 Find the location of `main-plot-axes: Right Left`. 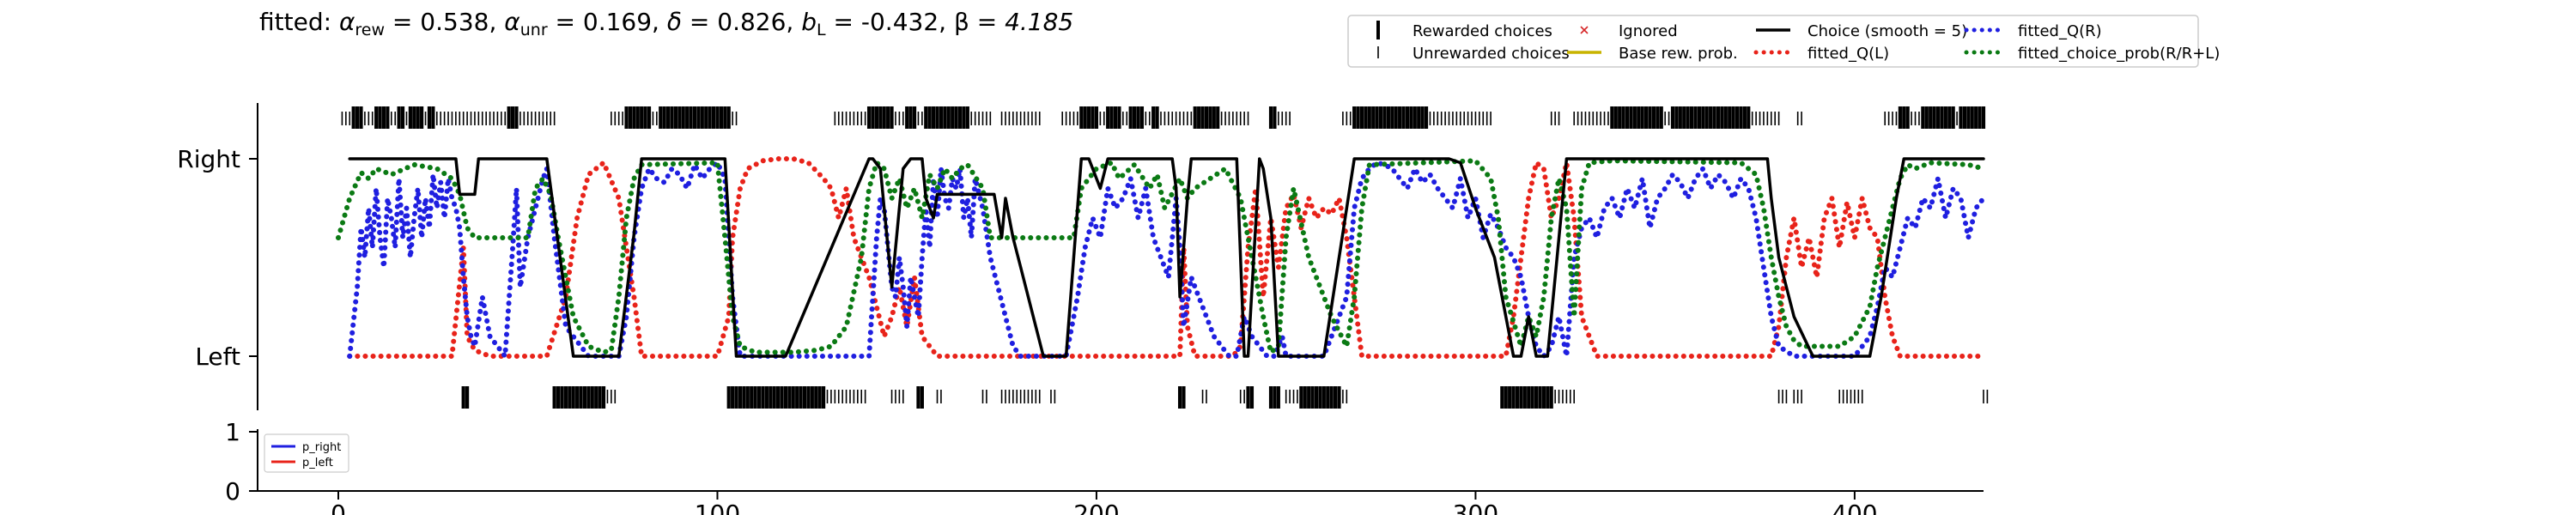

main-plot-axes: Right Left is located at coordinates (218, 256).